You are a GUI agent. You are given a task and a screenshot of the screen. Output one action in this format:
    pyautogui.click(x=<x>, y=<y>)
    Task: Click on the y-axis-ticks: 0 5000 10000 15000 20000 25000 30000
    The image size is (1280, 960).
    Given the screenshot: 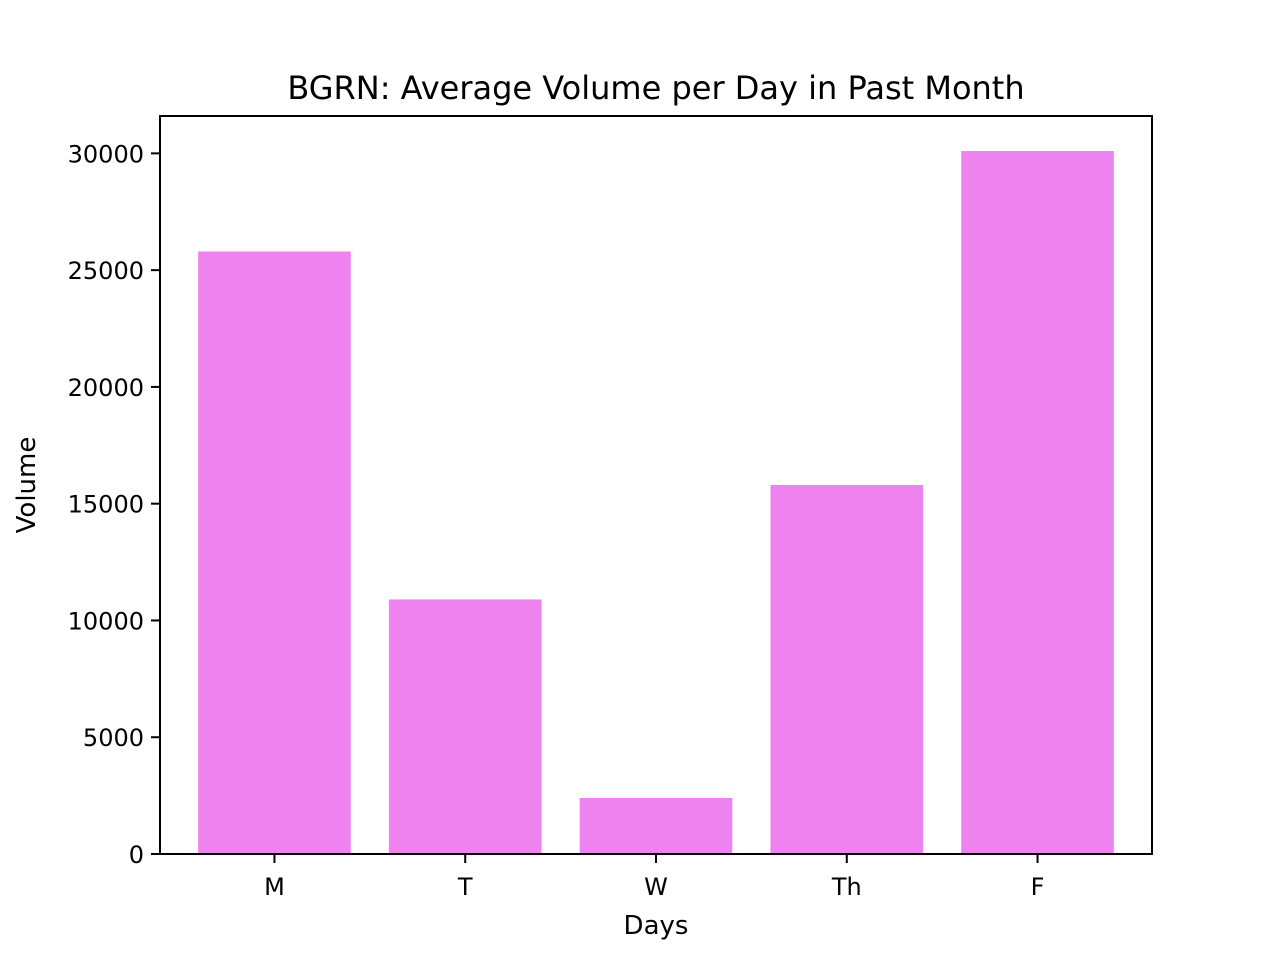 What is the action you would take?
    pyautogui.click(x=114, y=504)
    